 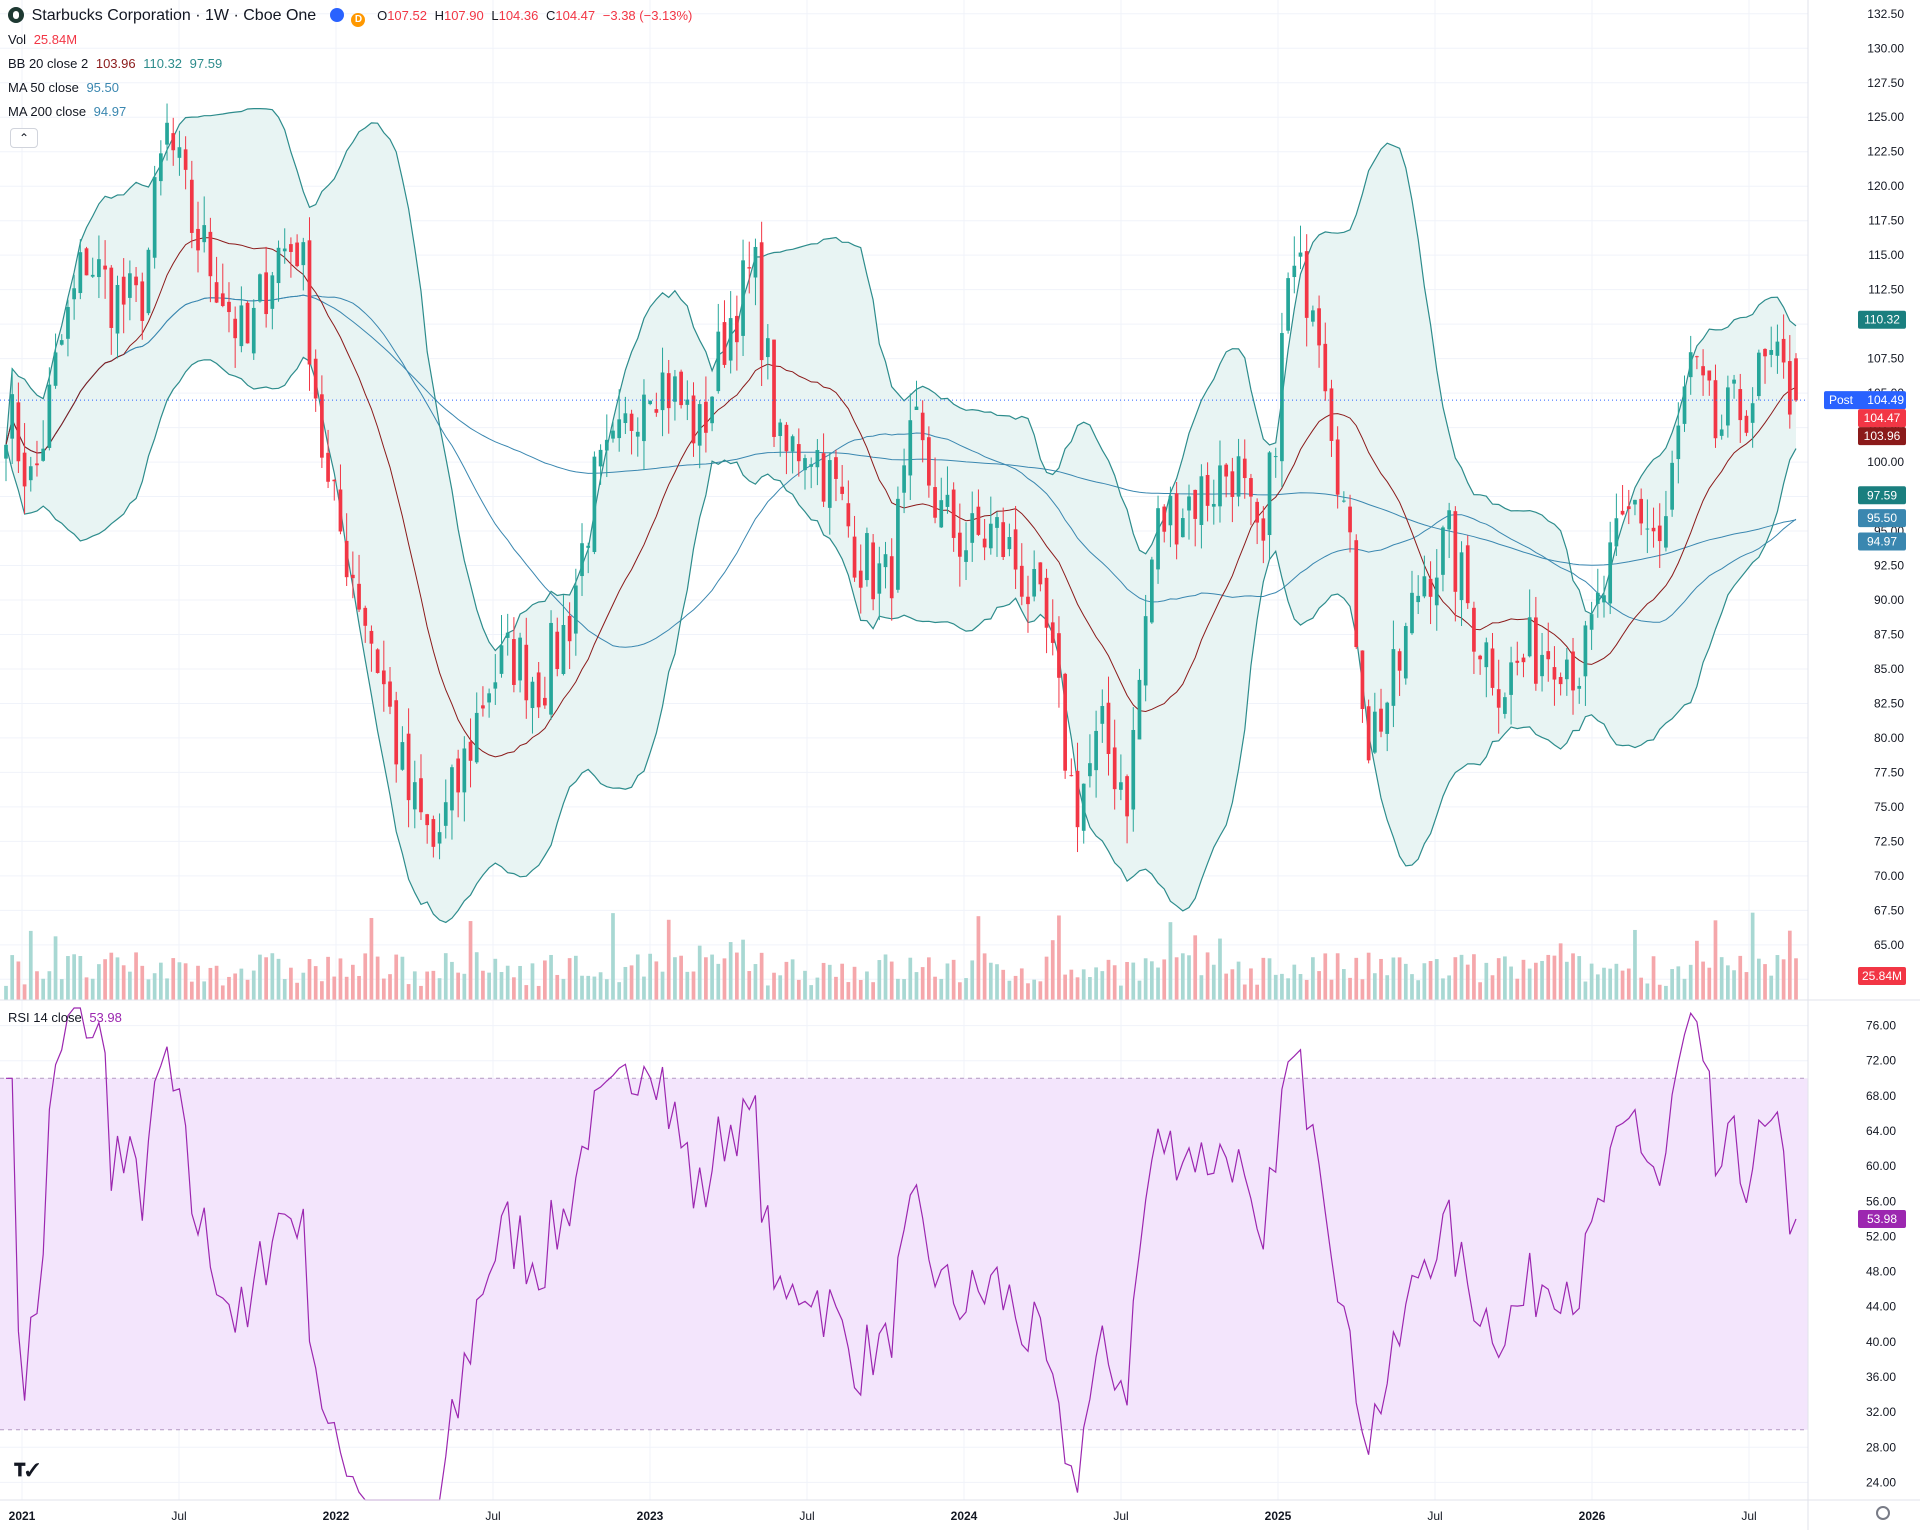 I want to click on settings-gear-icon, so click(x=1883, y=1513).